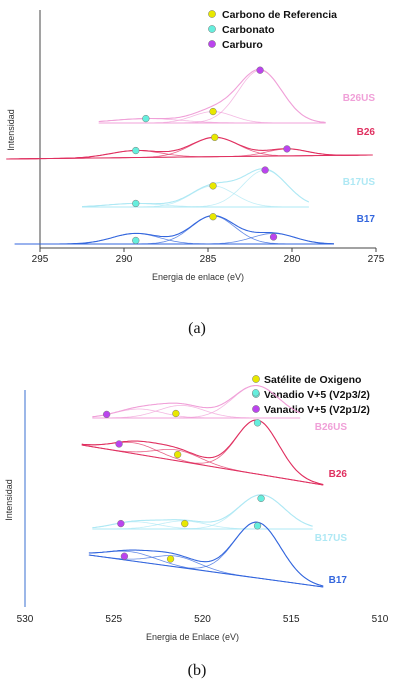 This screenshot has width=405, height=685. Describe the element at coordinates (113, 619) in the screenshot. I see `x-tick-label: 525` at that location.